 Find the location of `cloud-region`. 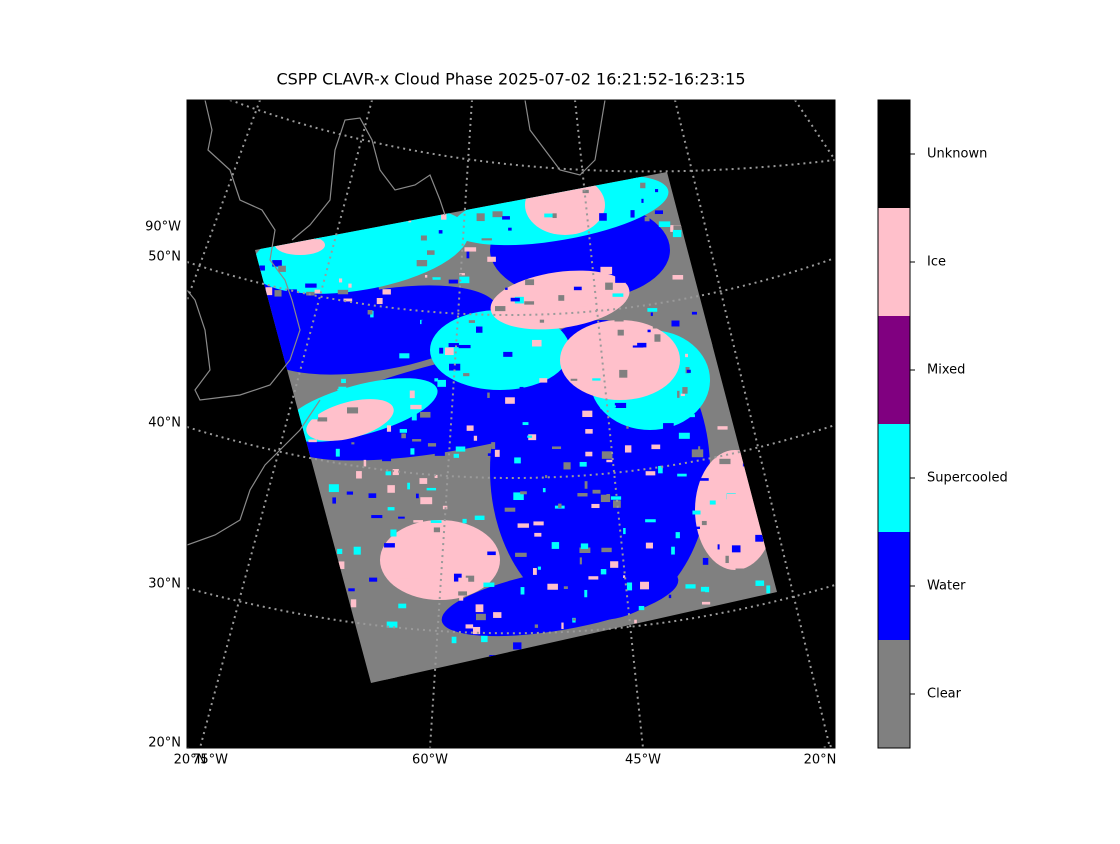

cloud-region is located at coordinates (500, 350).